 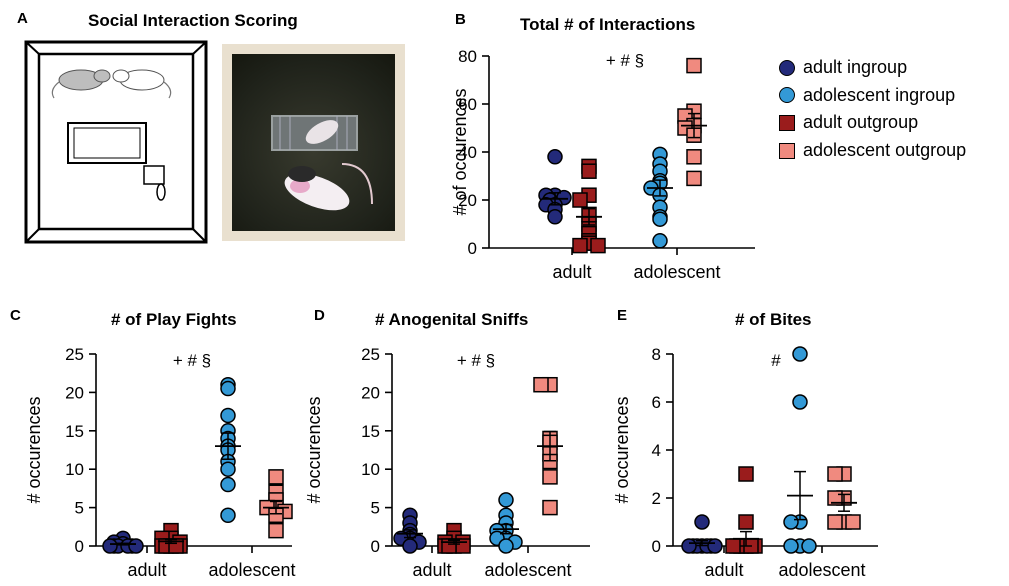 What do you see at coordinates (22, 18) in the screenshot?
I see `panel-label-a: A` at bounding box center [22, 18].